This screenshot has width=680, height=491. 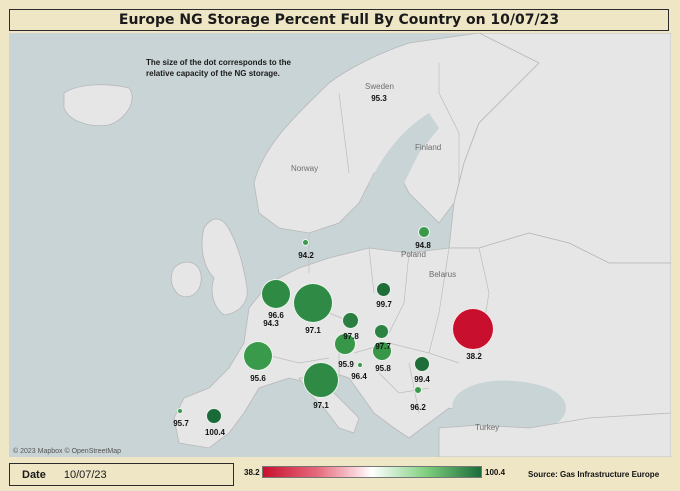 What do you see at coordinates (213, 73) in the screenshot?
I see `size-note-line-2: relative capacity of the NG storage.` at bounding box center [213, 73].